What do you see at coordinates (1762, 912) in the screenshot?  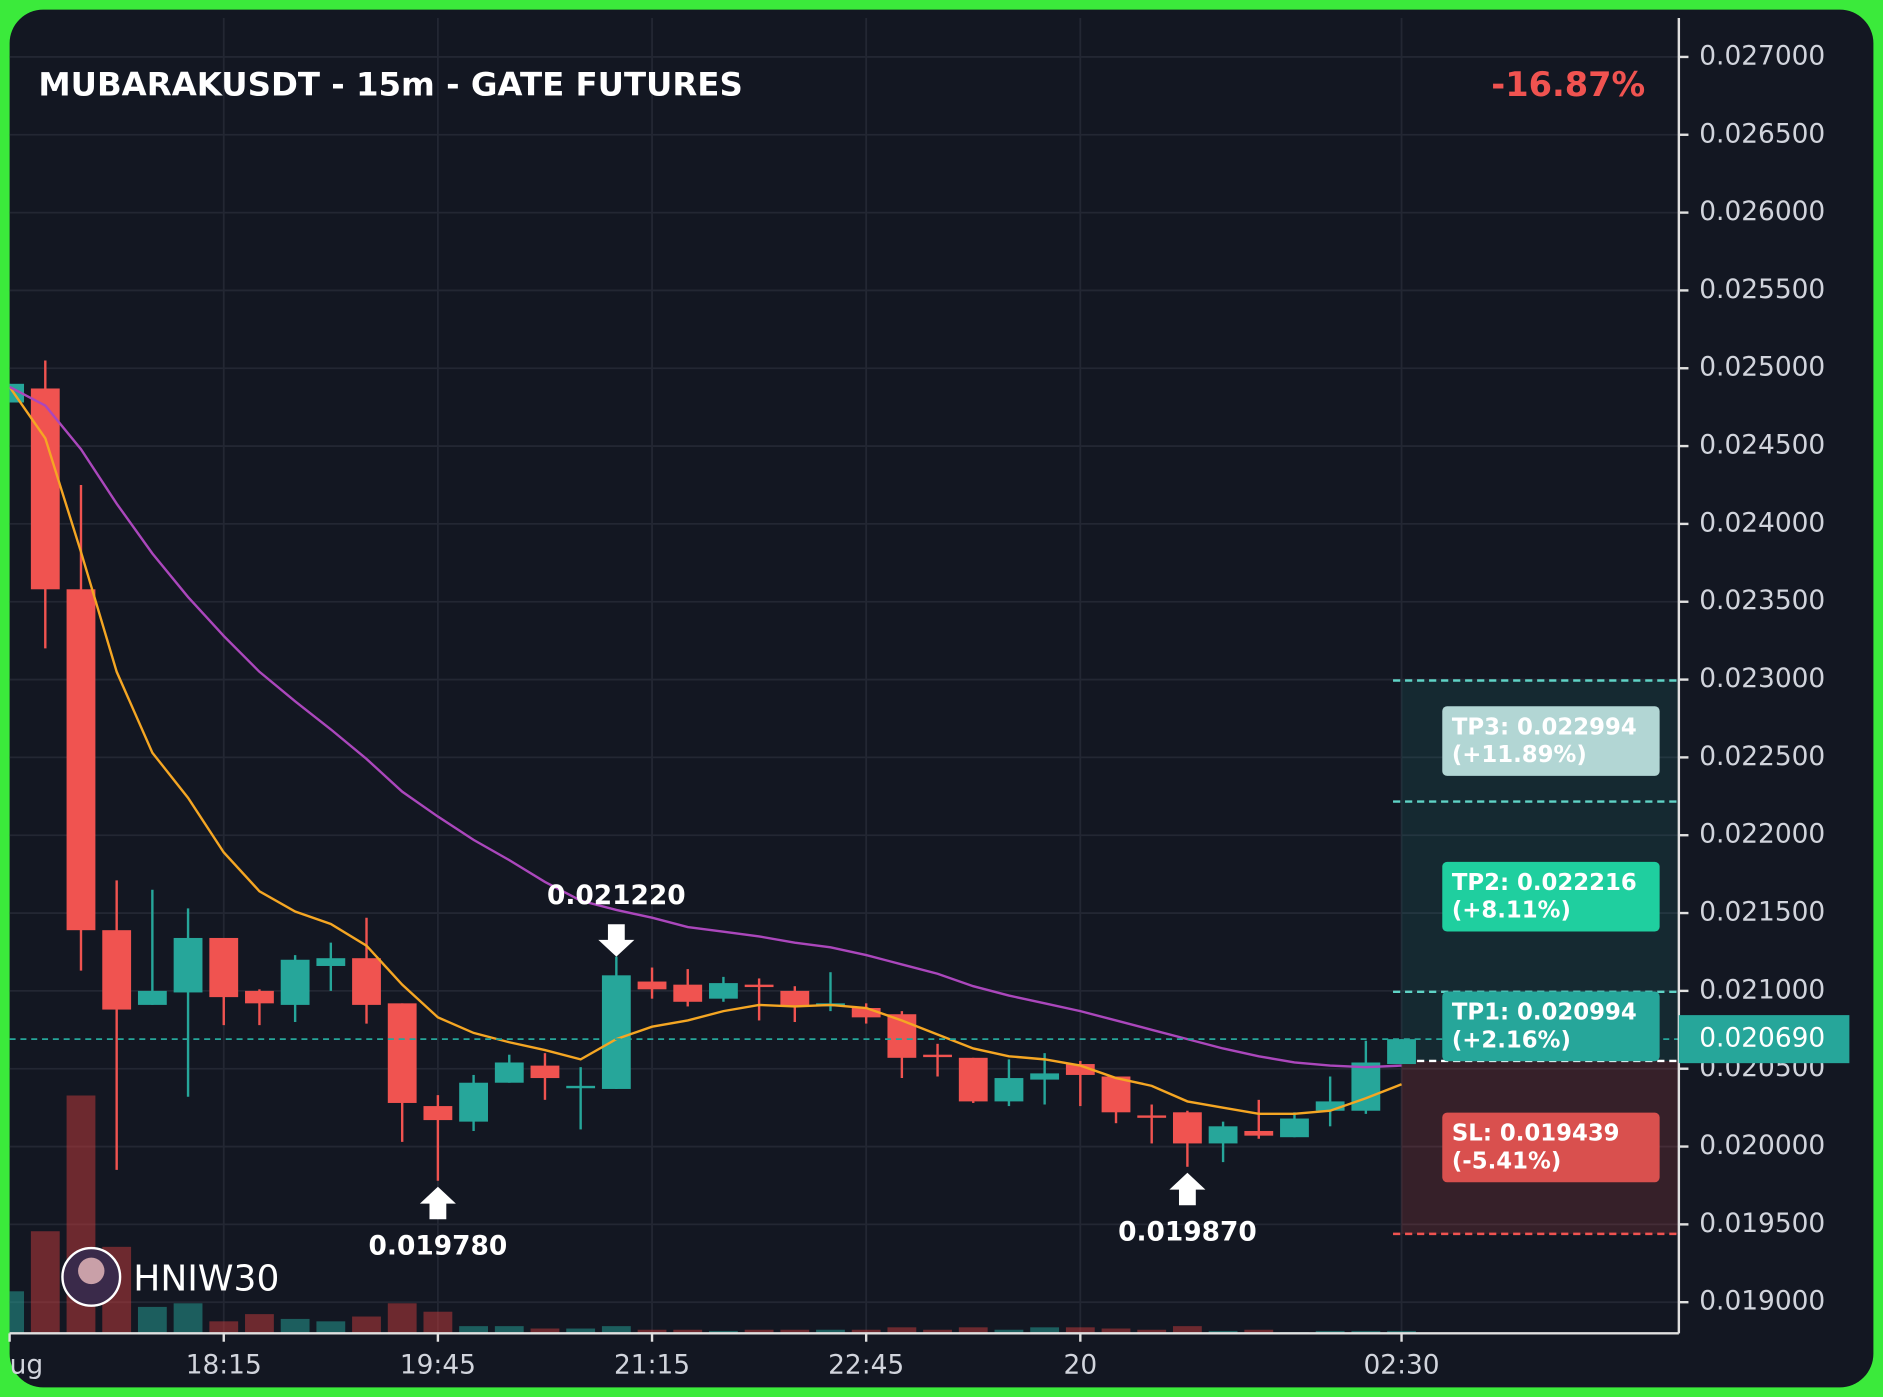 I see `y-tick-label: 0.021500` at bounding box center [1762, 912].